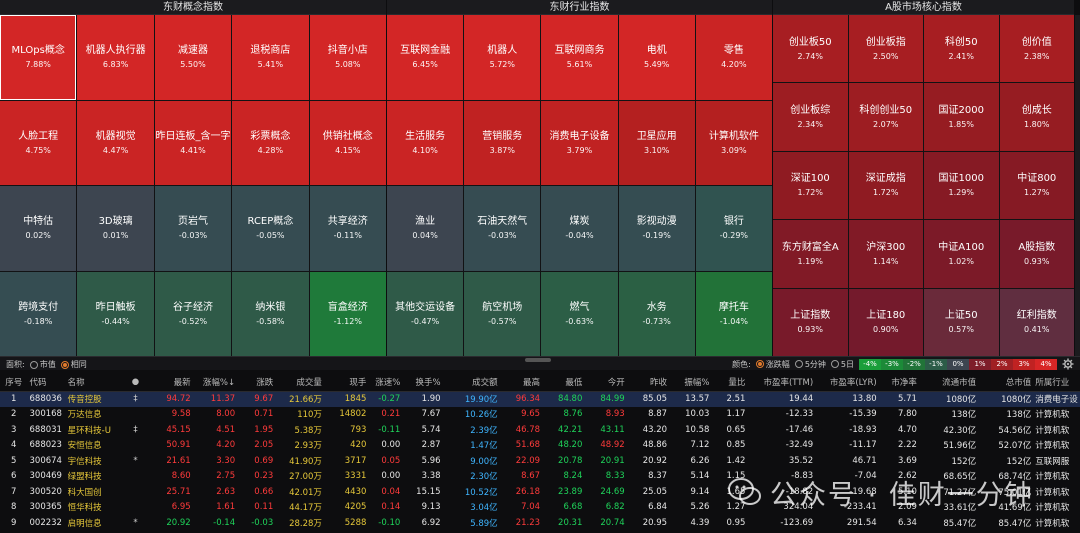 The image size is (1080, 533). I want to click on column-header: 换手%, so click(422, 383).